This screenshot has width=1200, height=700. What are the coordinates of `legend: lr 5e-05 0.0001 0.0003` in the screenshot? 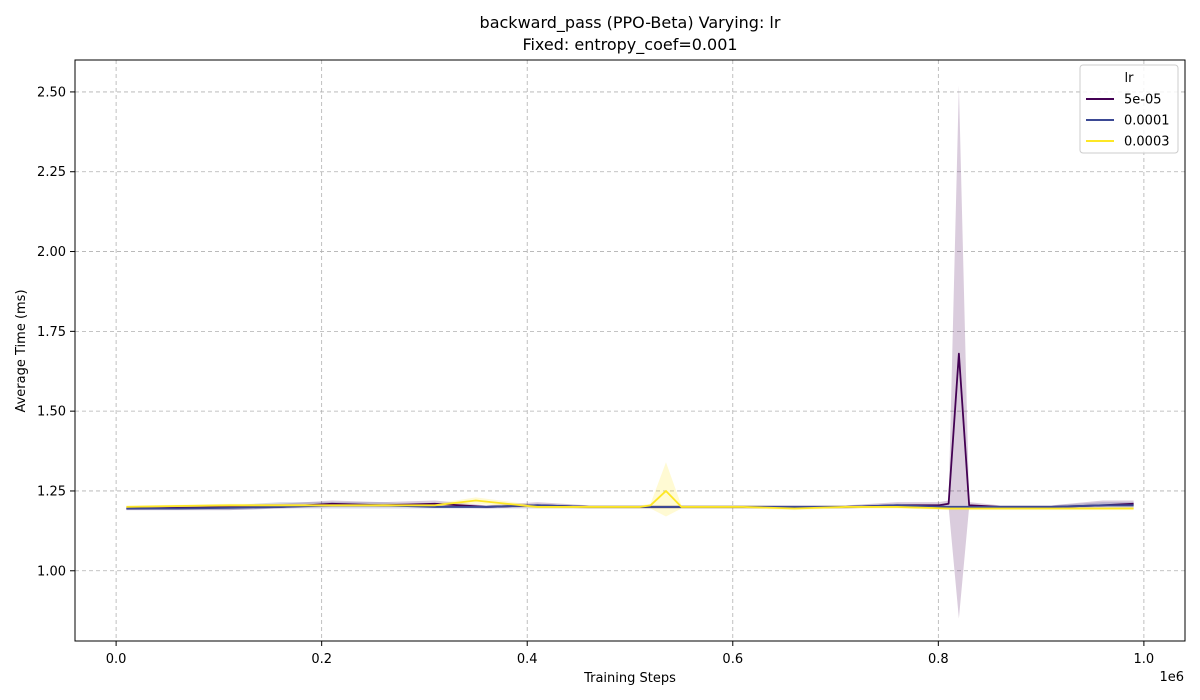 It's located at (1129, 109).